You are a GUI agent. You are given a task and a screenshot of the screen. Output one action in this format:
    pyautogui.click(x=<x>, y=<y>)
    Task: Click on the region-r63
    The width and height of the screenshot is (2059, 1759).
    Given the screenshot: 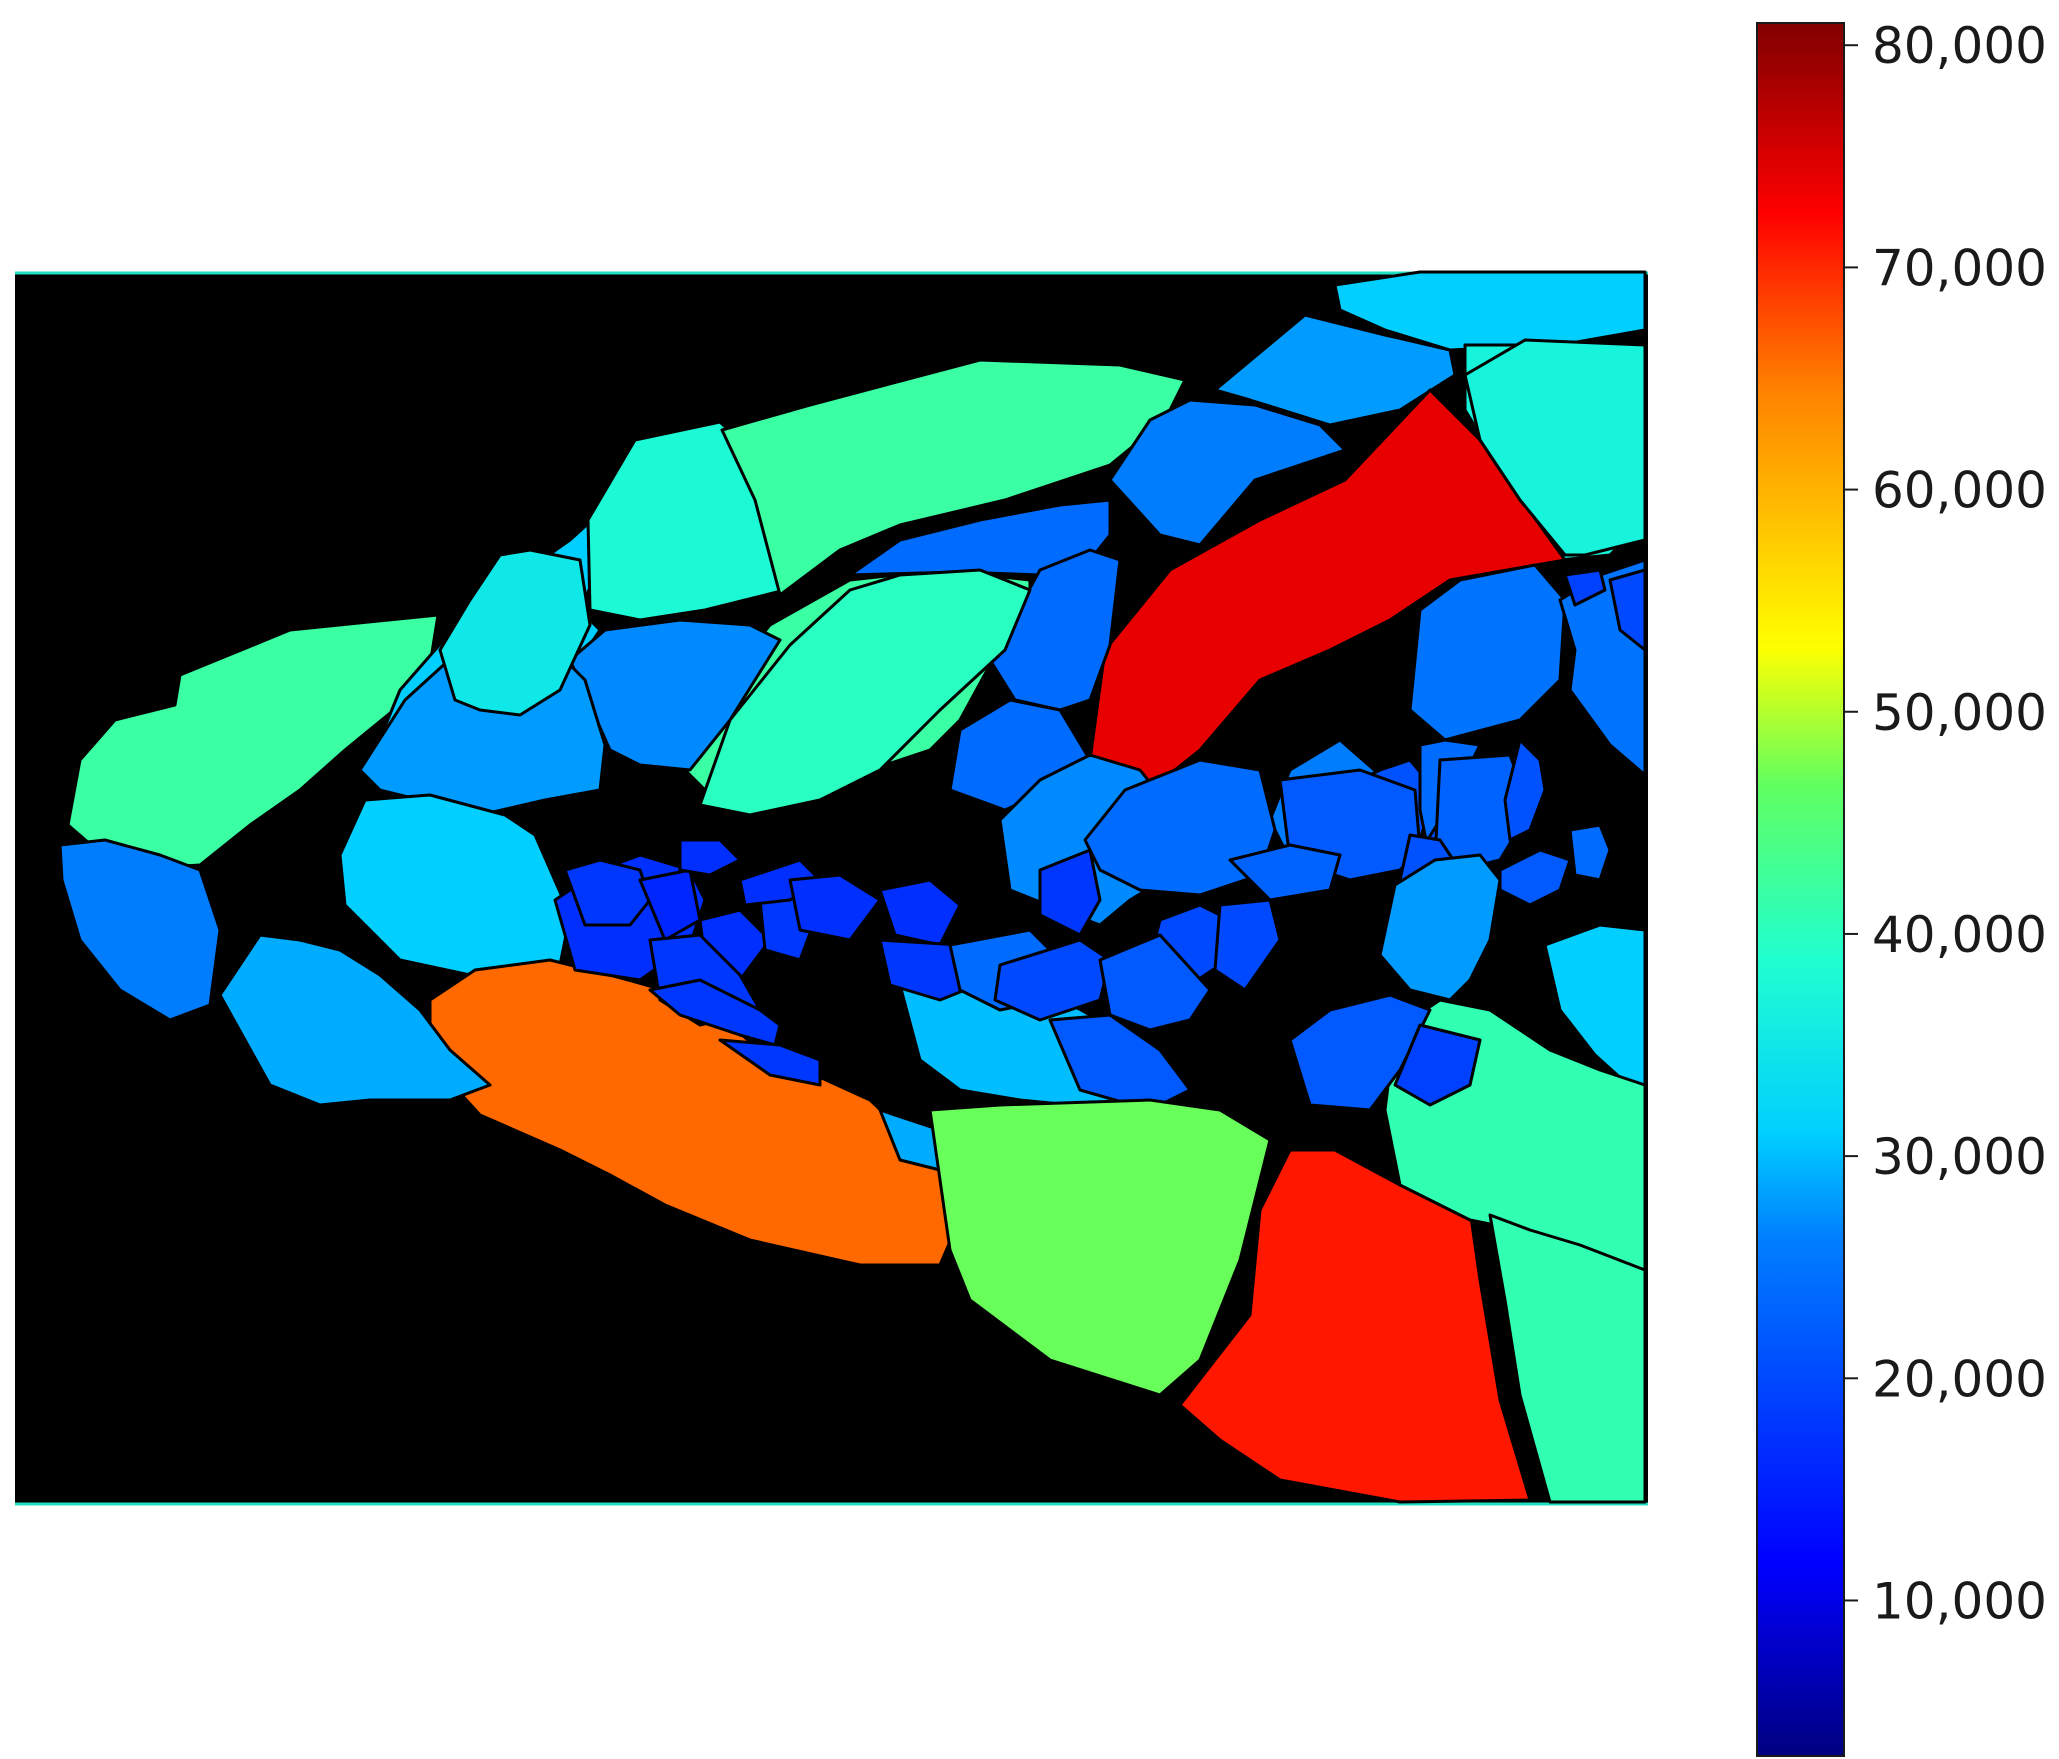 What is the action you would take?
    pyautogui.click(x=1120, y=1062)
    